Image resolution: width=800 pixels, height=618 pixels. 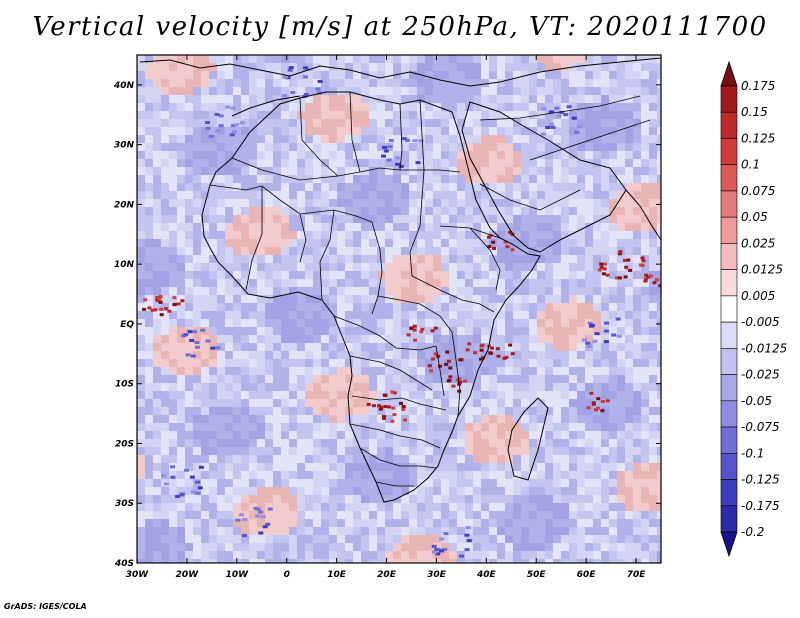 I want to click on arabia-coastline, so click(x=544, y=177).